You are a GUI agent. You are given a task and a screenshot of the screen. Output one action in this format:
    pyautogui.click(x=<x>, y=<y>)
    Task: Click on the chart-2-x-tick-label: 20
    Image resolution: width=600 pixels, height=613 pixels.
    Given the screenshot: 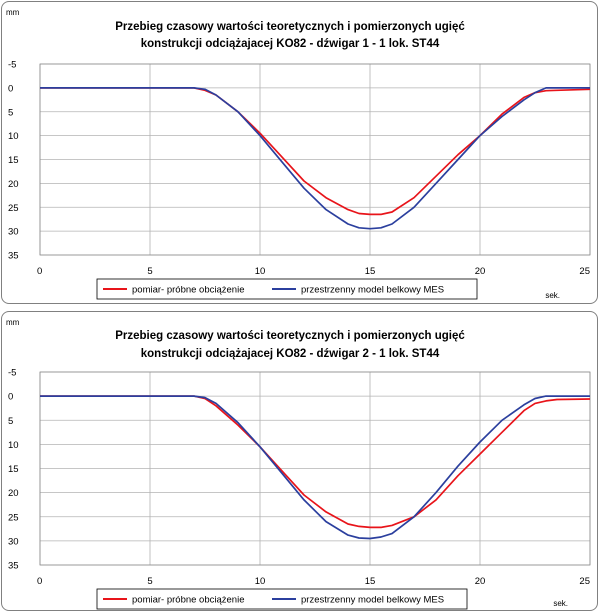 What is the action you would take?
    pyautogui.click(x=480, y=581)
    